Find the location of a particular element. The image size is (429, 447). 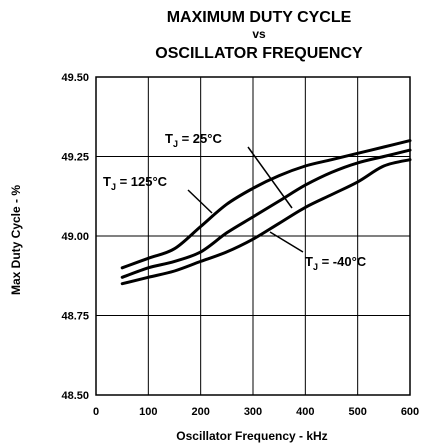

annotation-label-1: TJ = 125°C is located at coordinates (135, 183).